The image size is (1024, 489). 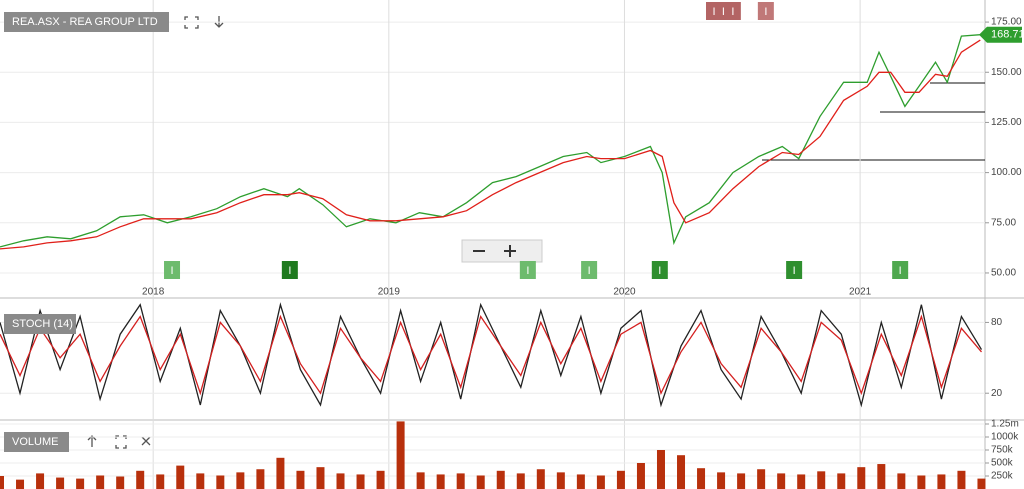 What do you see at coordinates (1002, 476) in the screenshot?
I see `y-tick-label: 250k` at bounding box center [1002, 476].